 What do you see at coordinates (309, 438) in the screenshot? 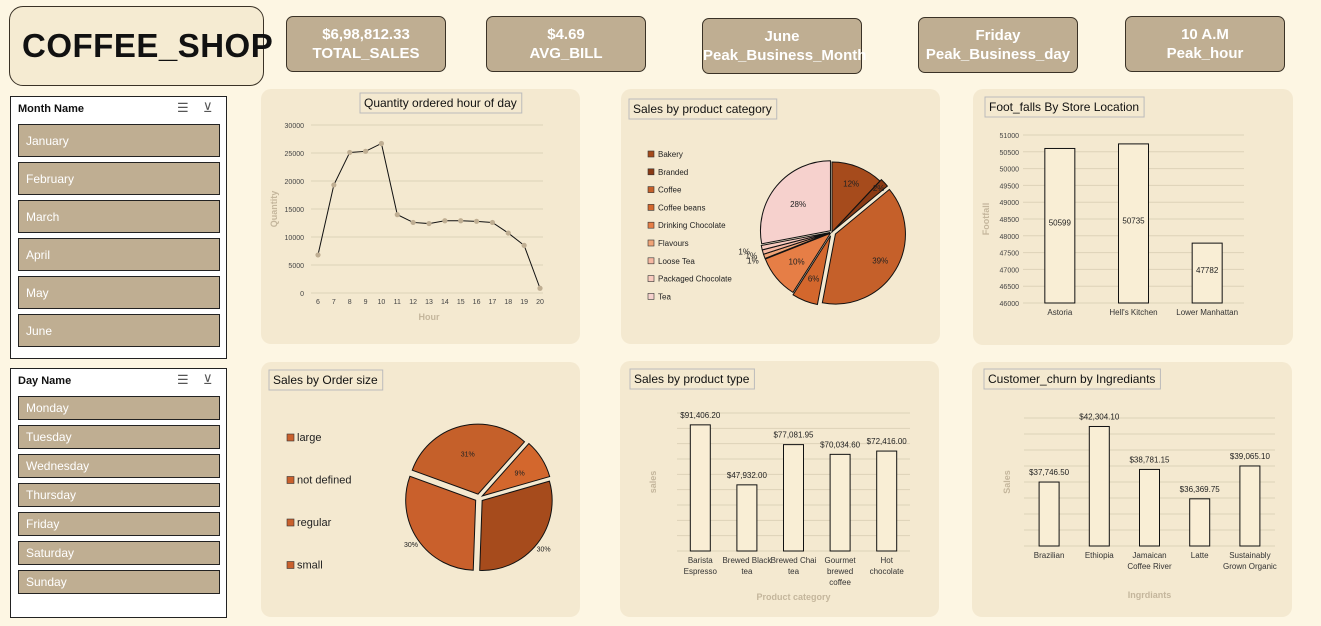
I see `legend-label: large` at bounding box center [309, 438].